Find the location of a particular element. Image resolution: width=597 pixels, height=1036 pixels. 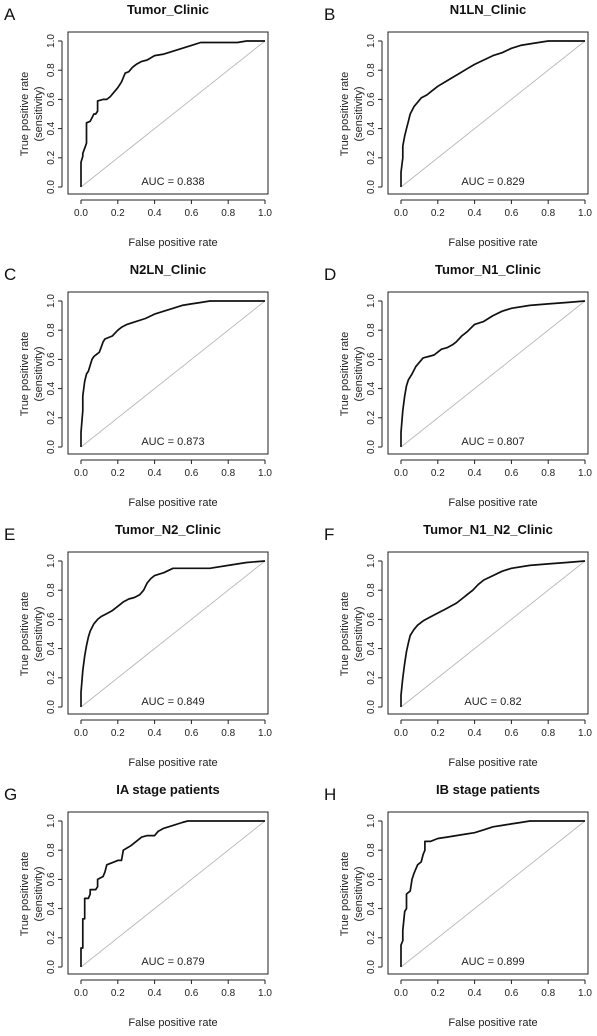

chart-title: Tumor_N1_Clinic is located at coordinates (488, 269).